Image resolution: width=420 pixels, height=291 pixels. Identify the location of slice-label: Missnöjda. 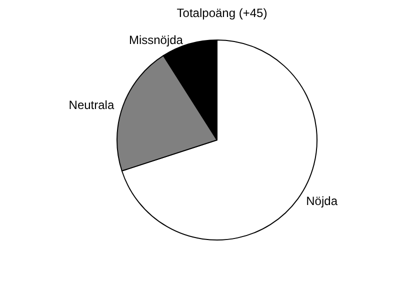
(156, 40).